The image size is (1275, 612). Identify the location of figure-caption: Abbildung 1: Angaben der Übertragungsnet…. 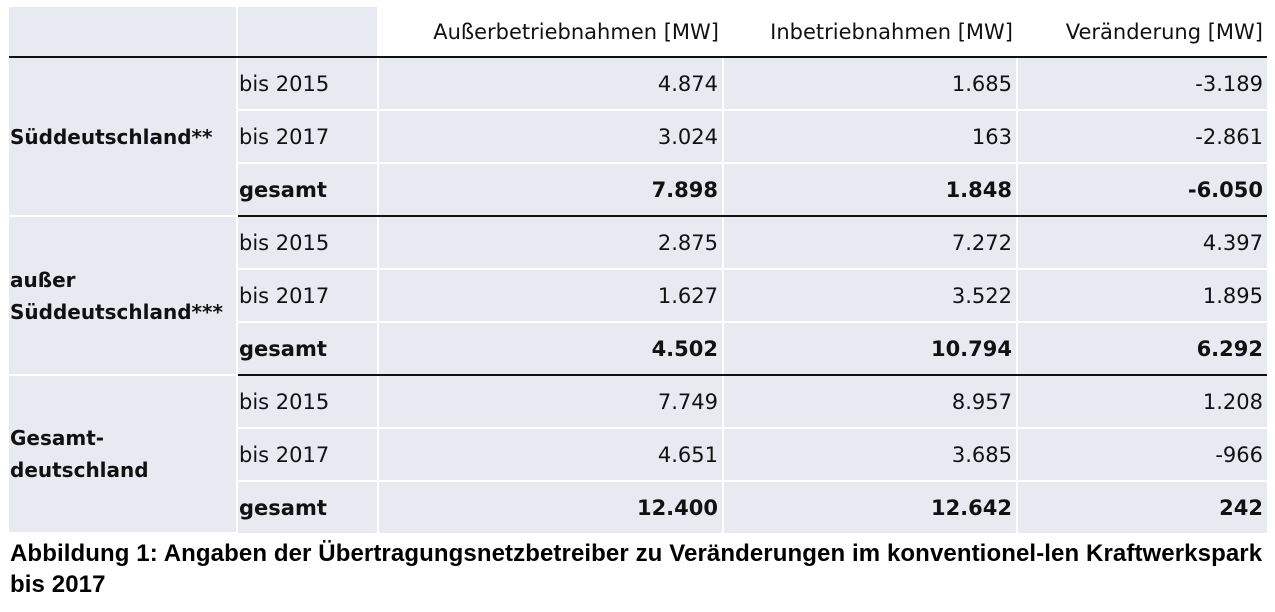
(636, 569).